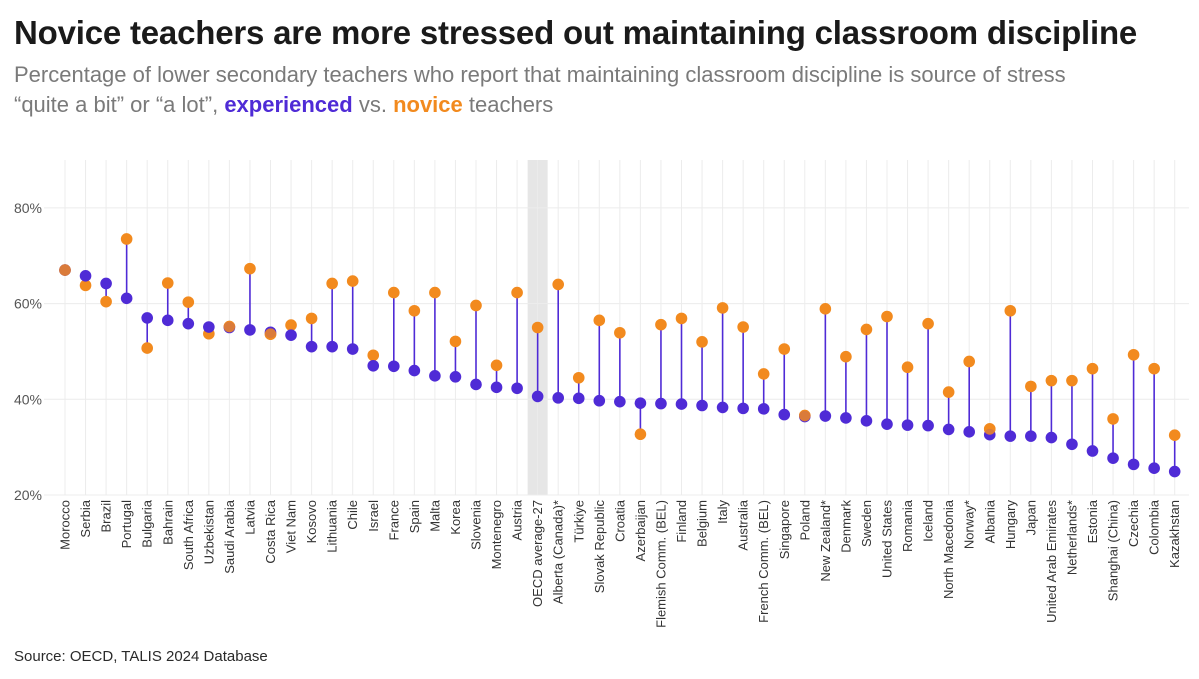  Describe the element at coordinates (496, 534) in the screenshot. I see `x-tick-label: Montenegro` at that location.